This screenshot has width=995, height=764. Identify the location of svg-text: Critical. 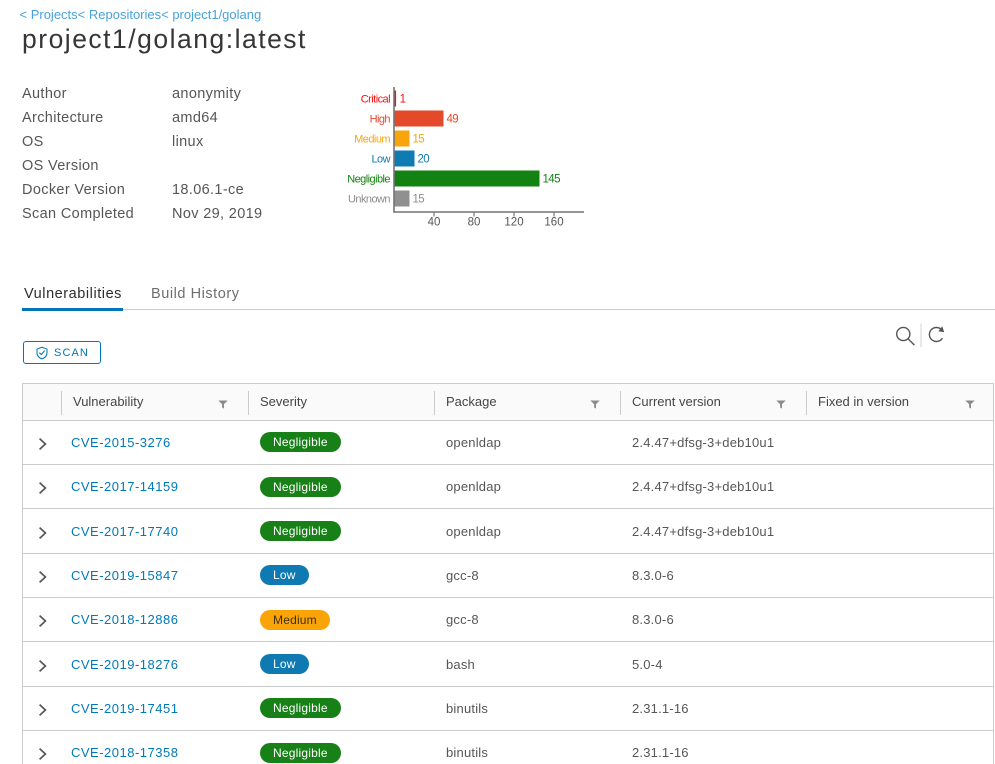
(375, 100).